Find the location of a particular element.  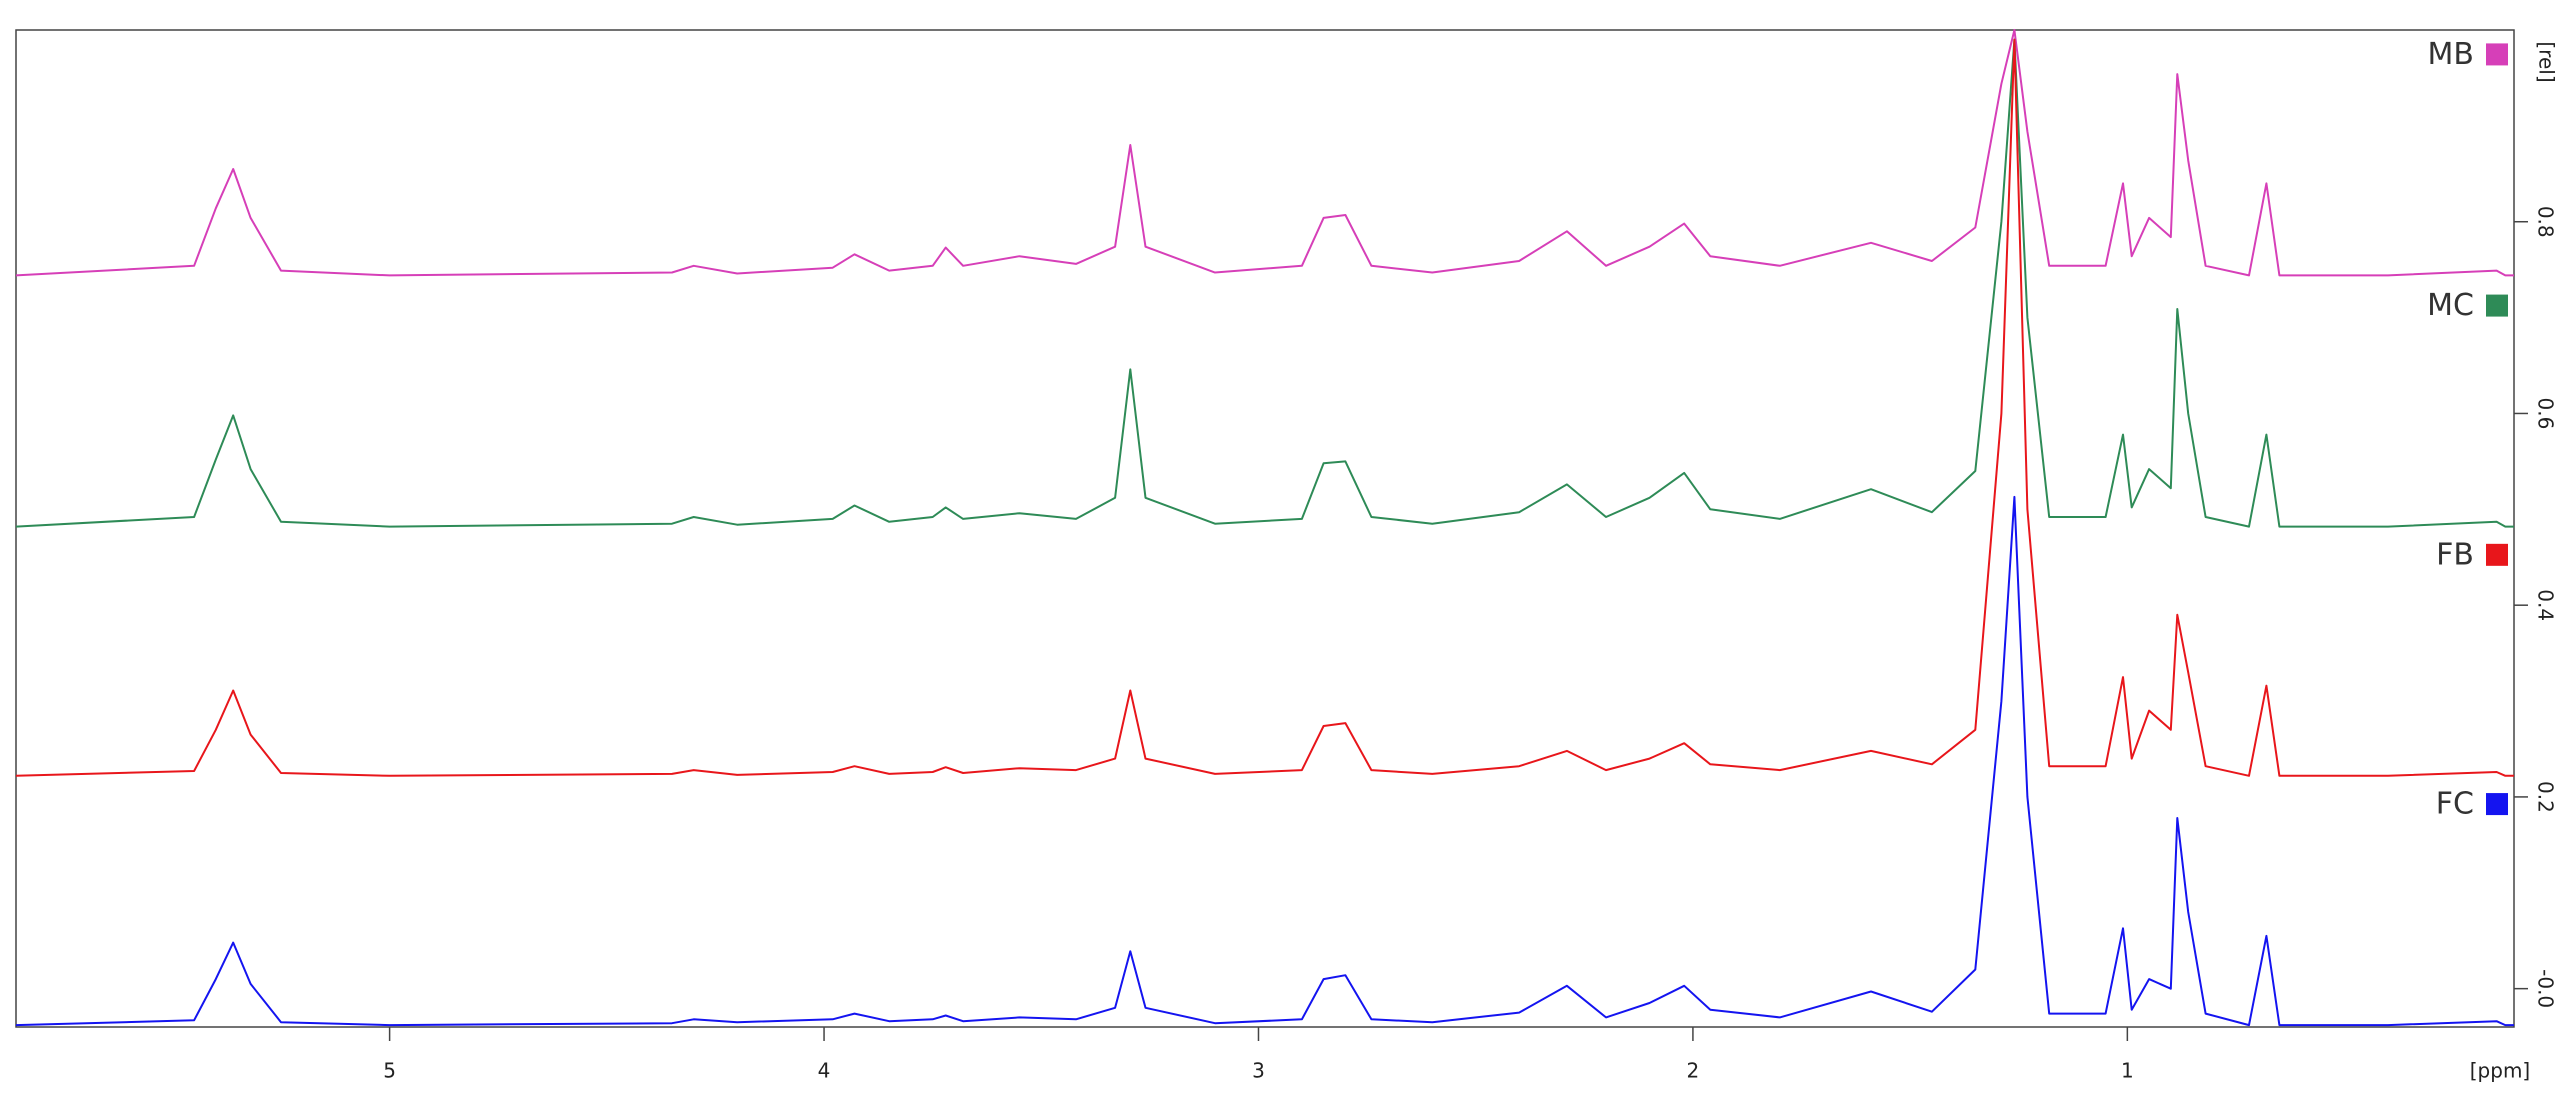

y-axis-label: [rel] is located at coordinates (2547, 61).